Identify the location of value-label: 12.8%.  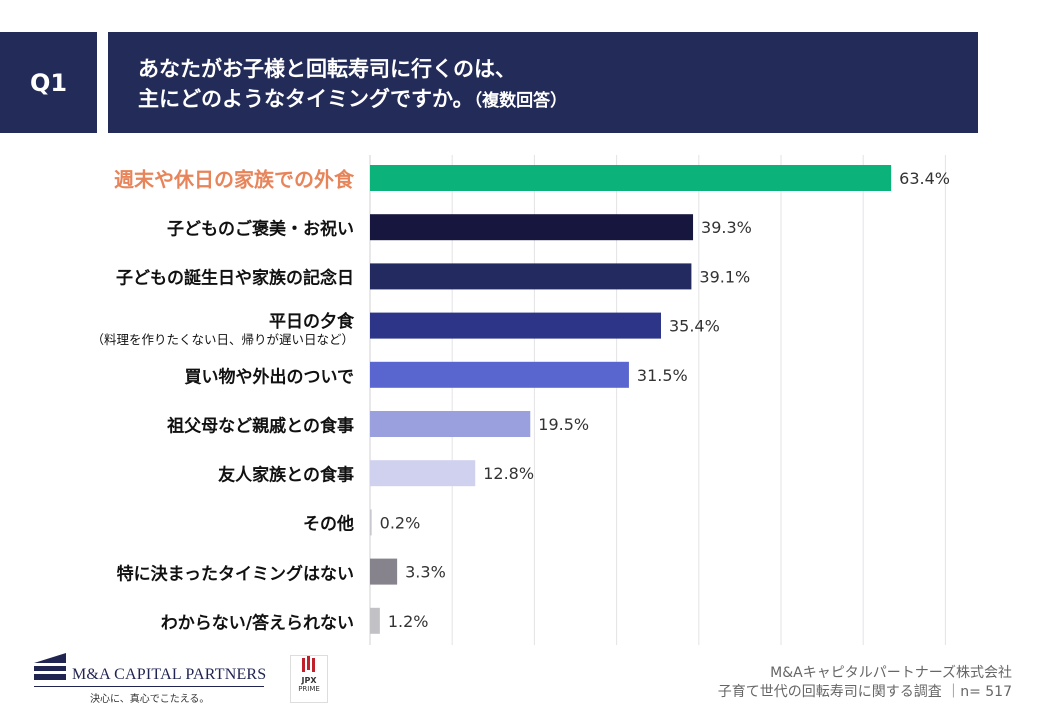
(508, 473).